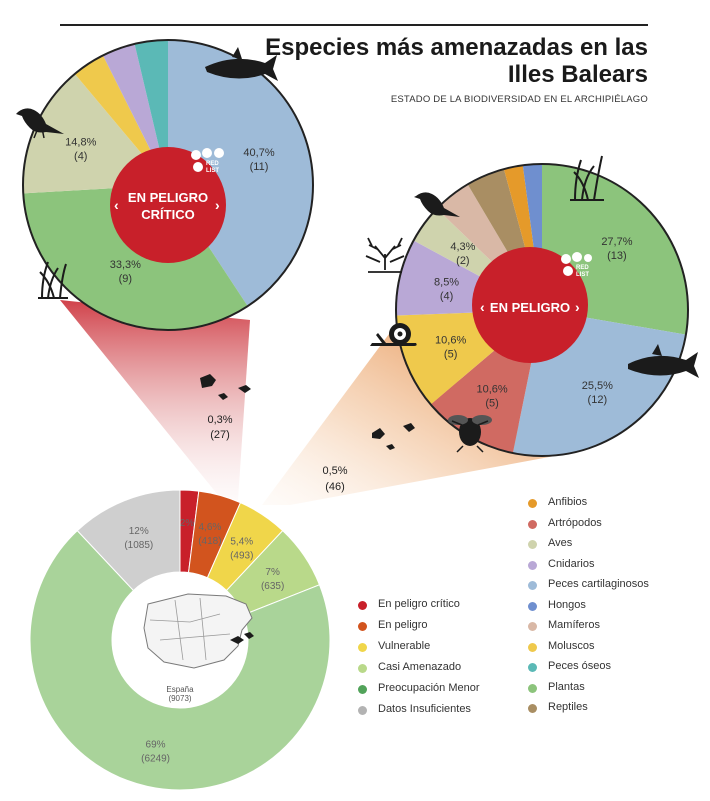 The width and height of the screenshot is (710, 801). Describe the element at coordinates (209, 541) in the screenshot. I see `slice-count-label: (418)` at that location.